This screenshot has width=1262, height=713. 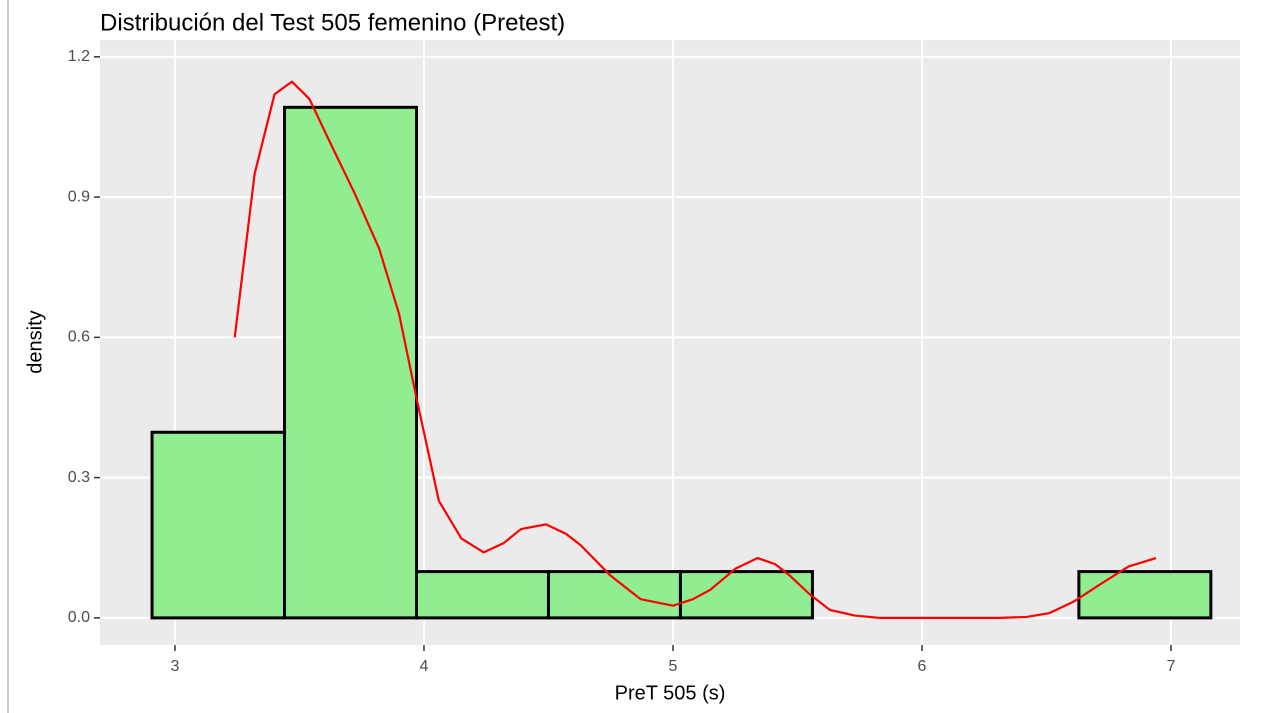 I want to click on y-tick-label: 0.0, so click(x=79, y=617).